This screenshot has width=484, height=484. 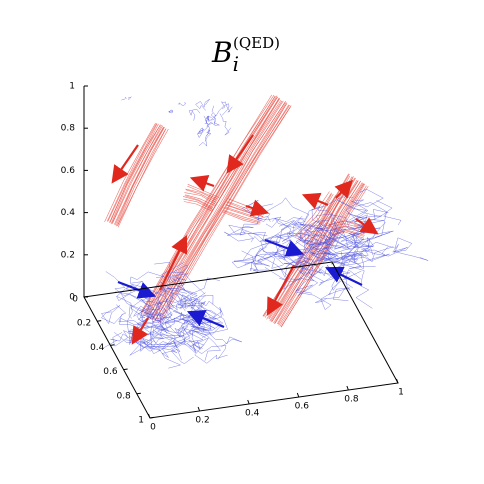 I want to click on y-tick-label: 0, so click(x=75, y=300).